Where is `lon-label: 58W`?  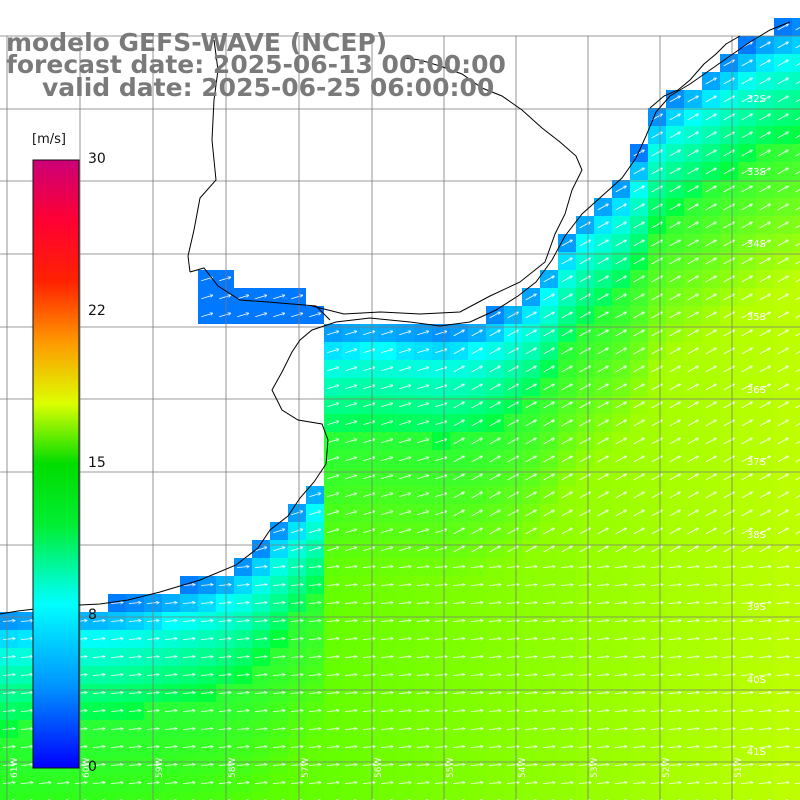
lon-label: 58W is located at coordinates (233, 767).